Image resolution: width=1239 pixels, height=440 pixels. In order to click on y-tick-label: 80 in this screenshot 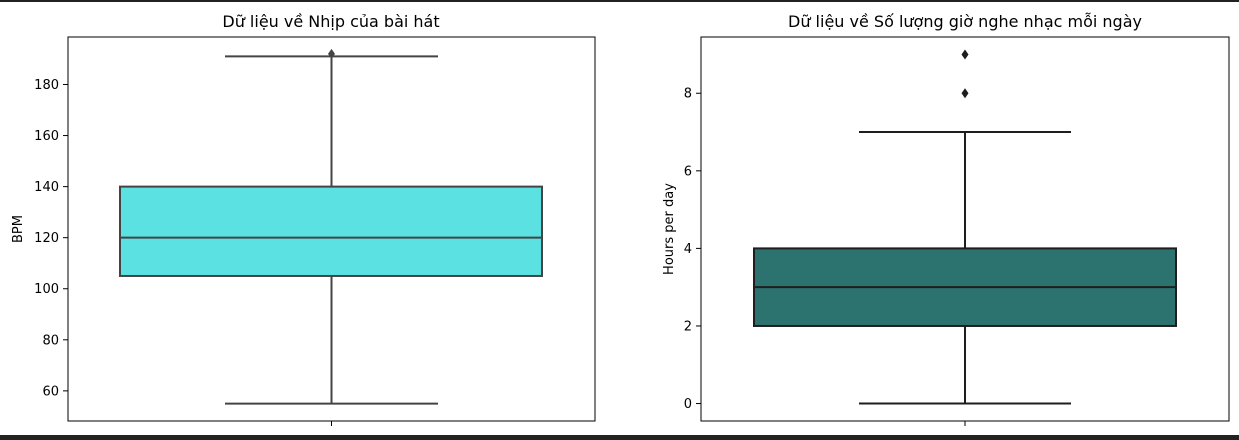, I will do `click(50, 340)`.